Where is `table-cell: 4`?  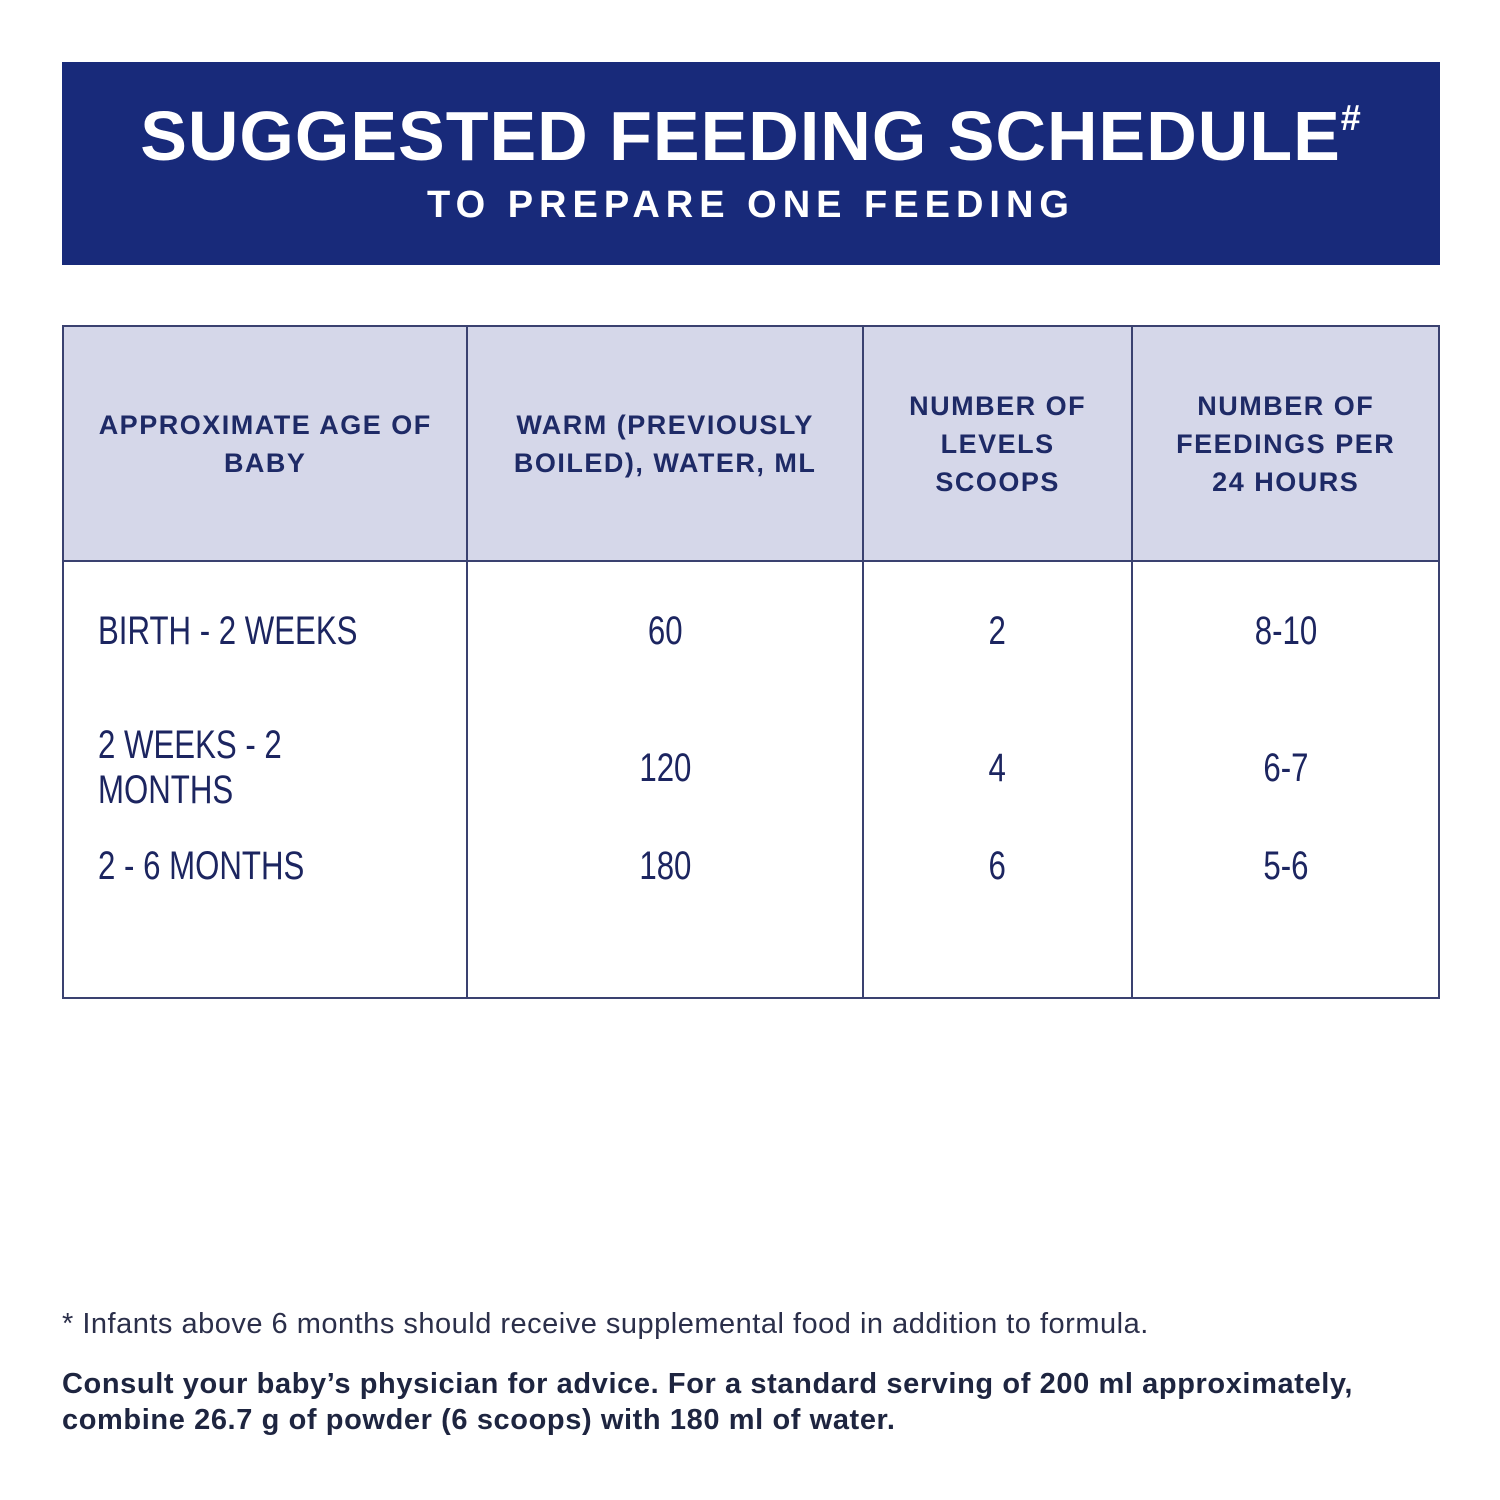
table-cell: 4 is located at coordinates (997, 768).